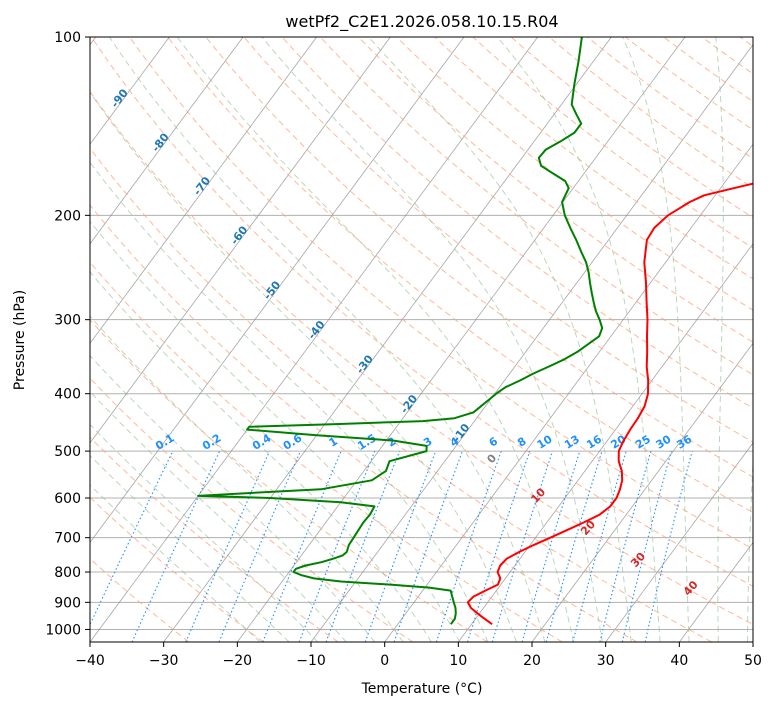  What do you see at coordinates (67, 603) in the screenshot?
I see `y-tick-label: 900` at bounding box center [67, 603].